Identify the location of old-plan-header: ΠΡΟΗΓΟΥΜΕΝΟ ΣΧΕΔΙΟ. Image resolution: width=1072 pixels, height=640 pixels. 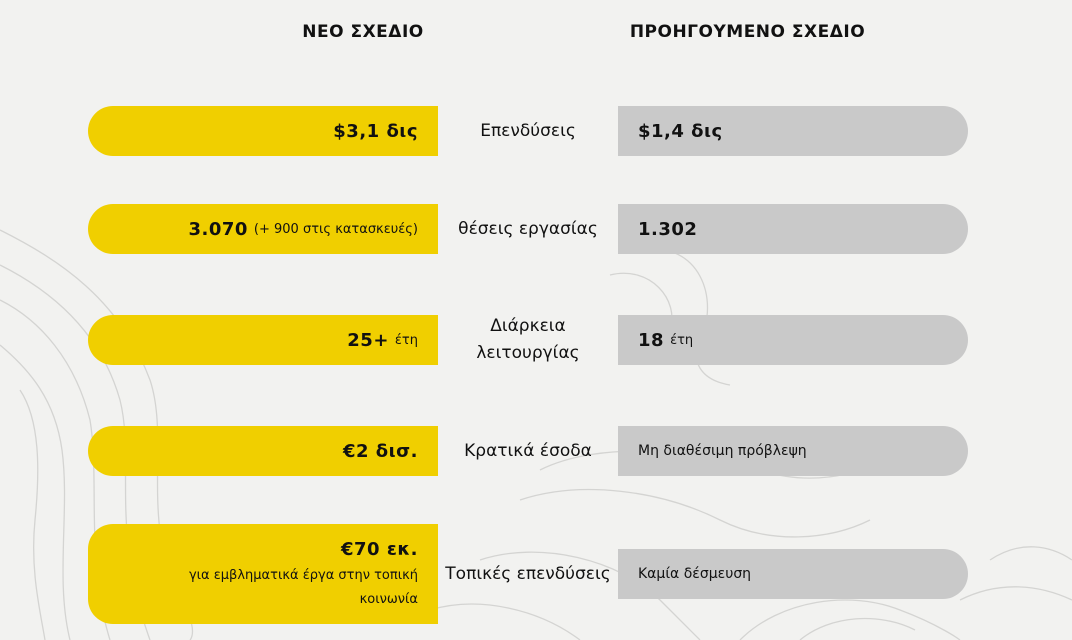
(747, 32).